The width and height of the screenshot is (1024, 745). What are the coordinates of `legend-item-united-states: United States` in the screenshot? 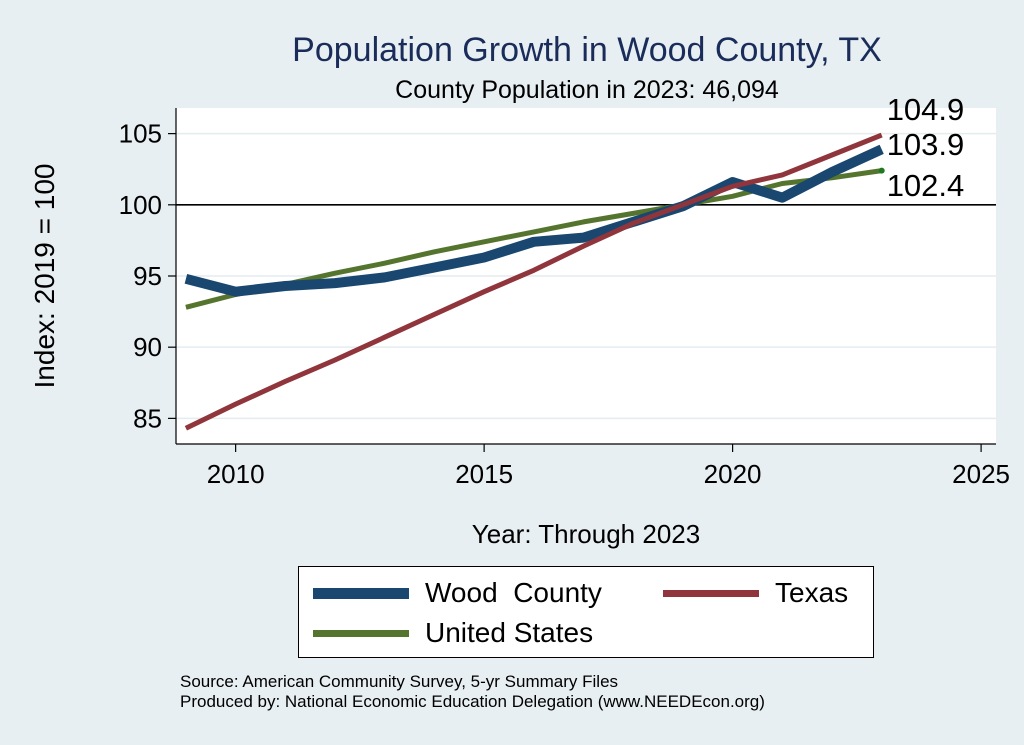 It's located at (453, 633).